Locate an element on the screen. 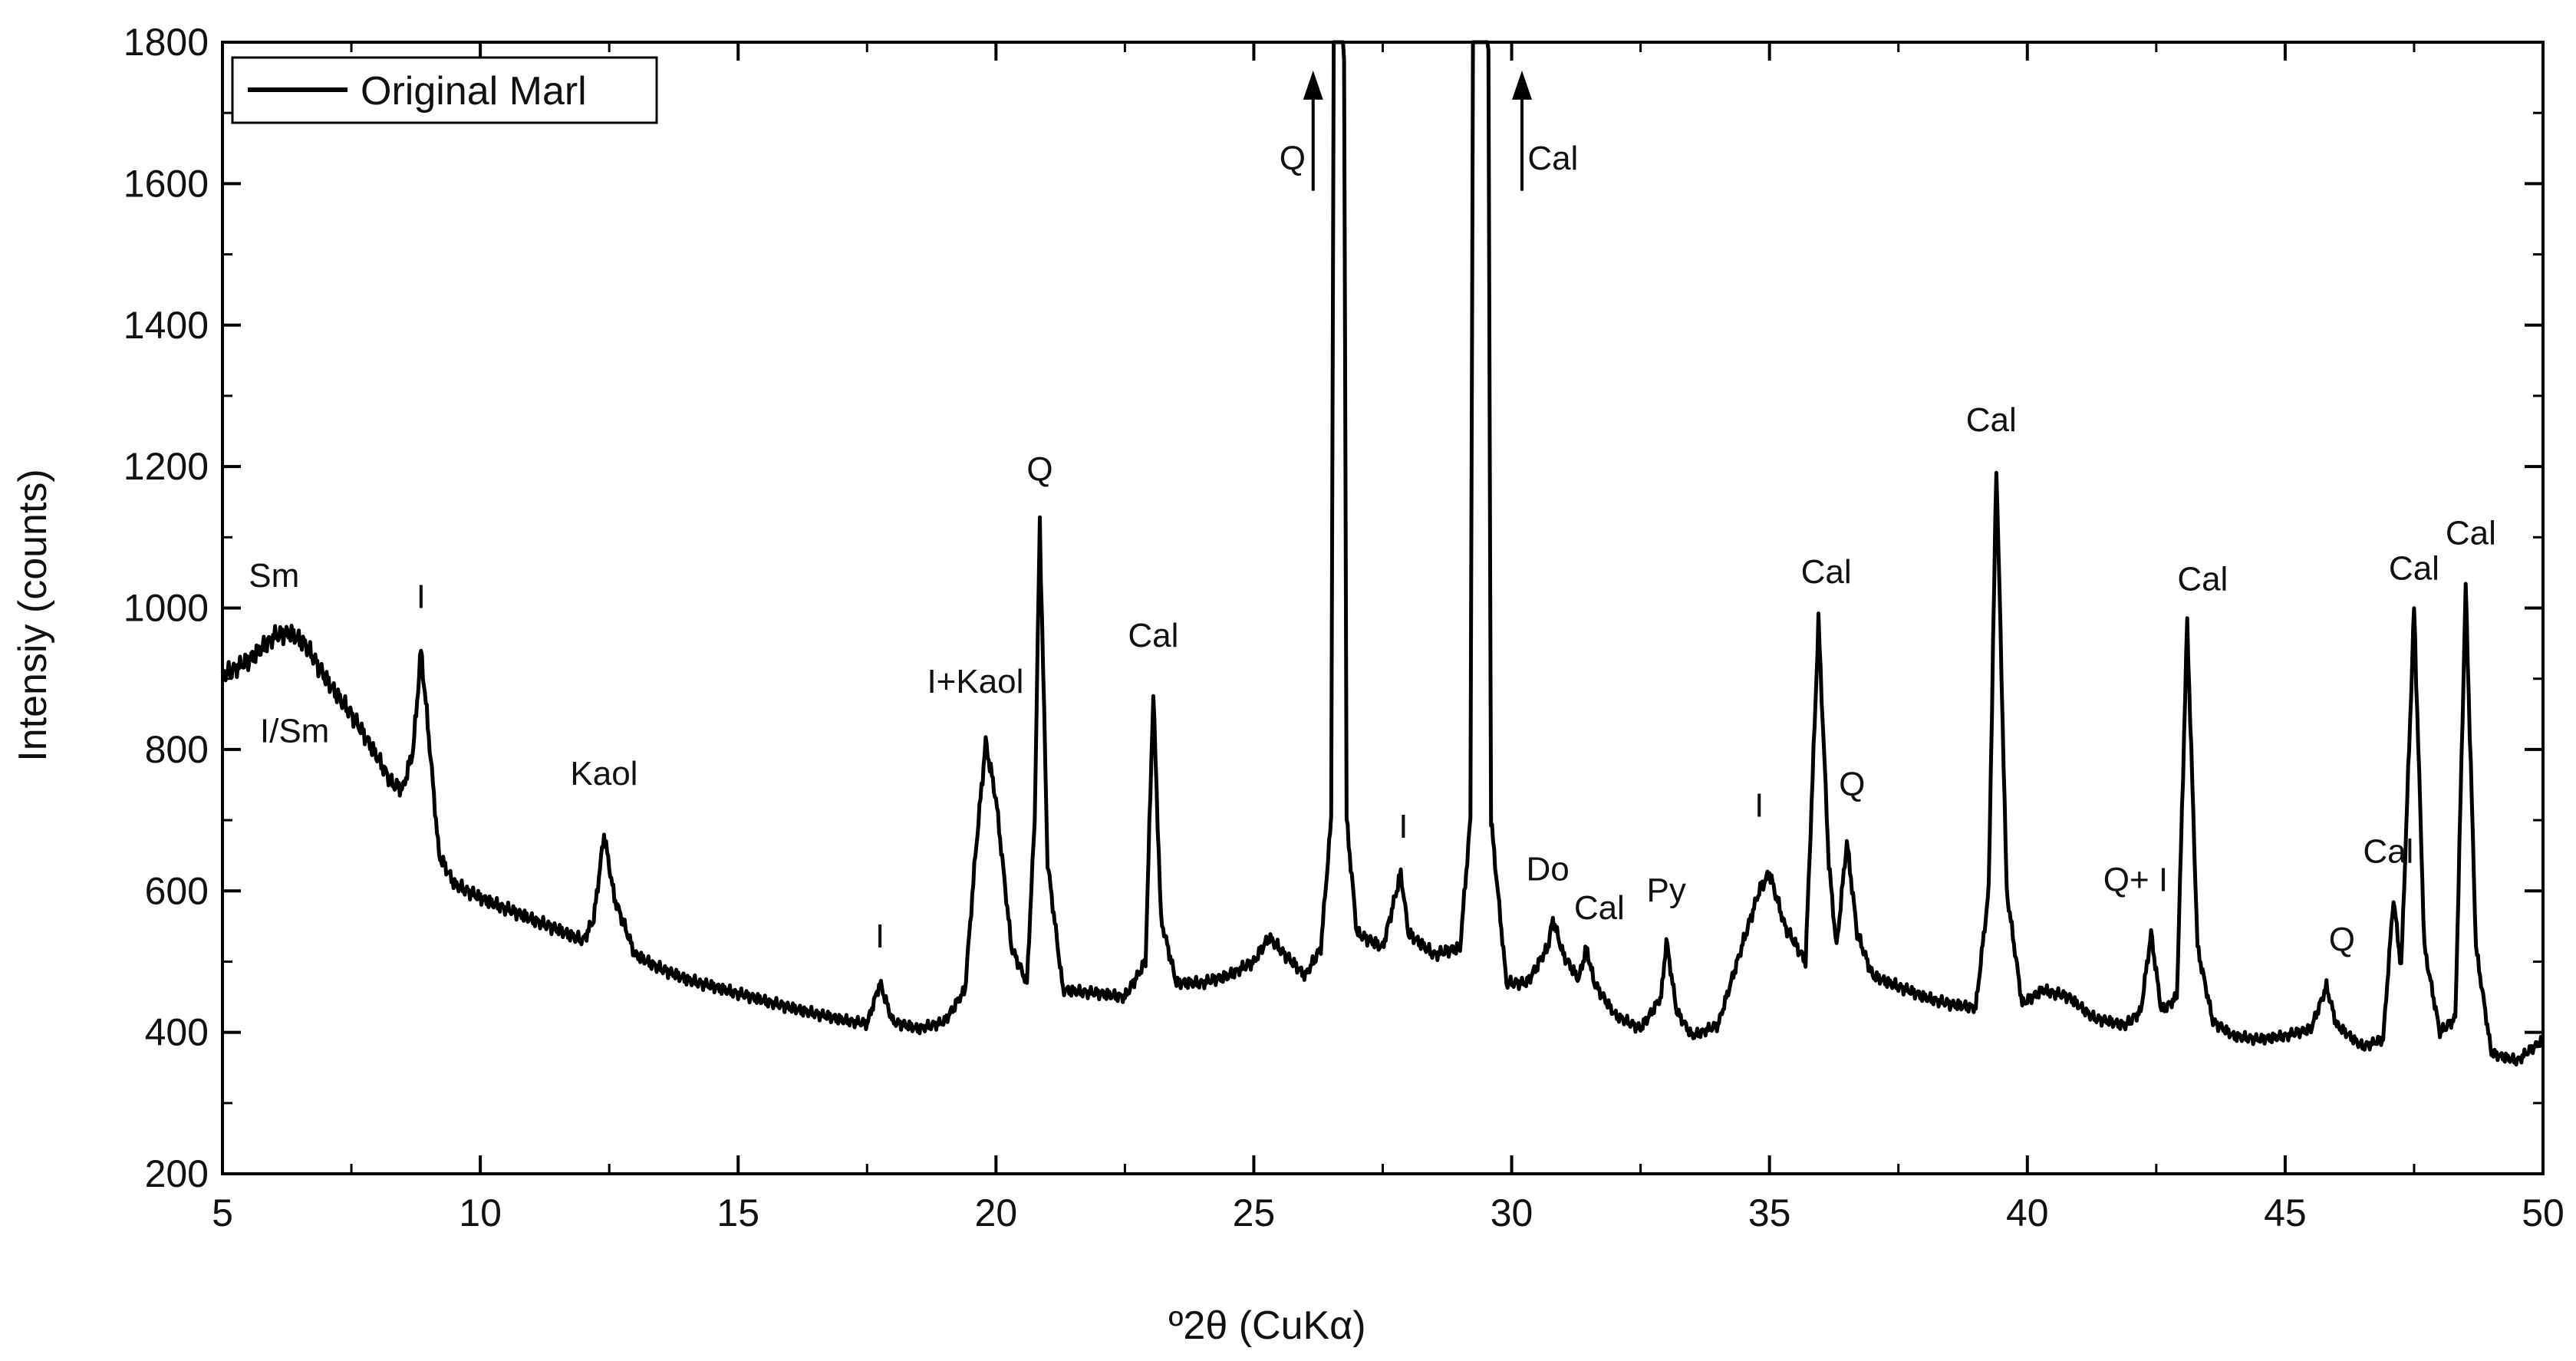 The height and width of the screenshot is (1361, 2576). peak-label: Do is located at coordinates (1547, 869).